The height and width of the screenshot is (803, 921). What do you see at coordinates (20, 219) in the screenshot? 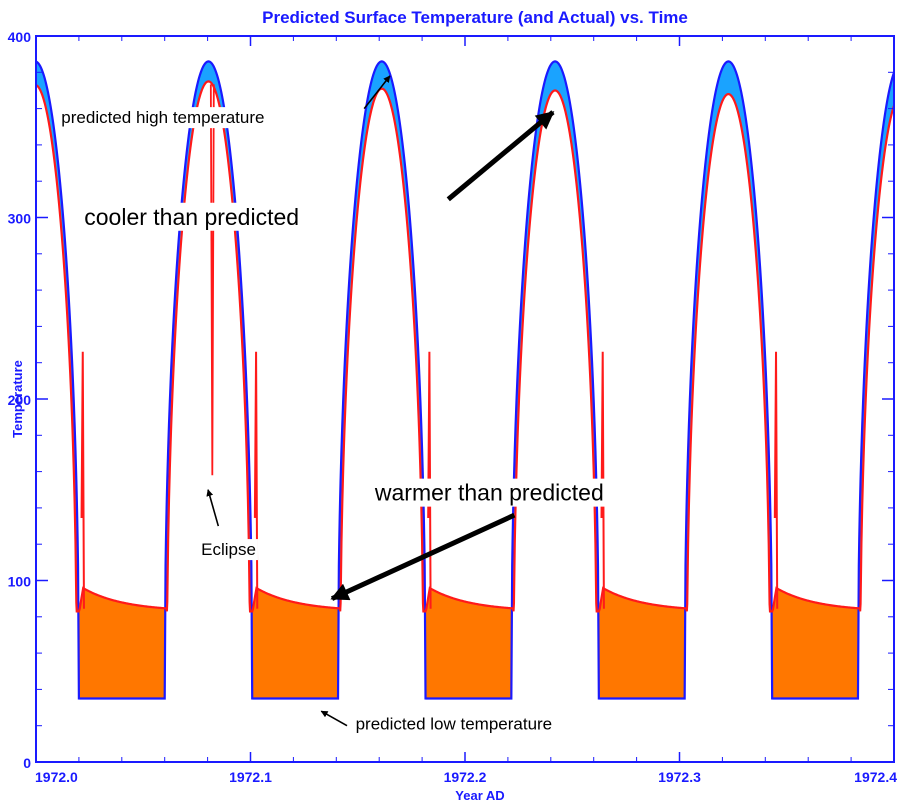
I see `y-tick-label: 300` at bounding box center [20, 219].